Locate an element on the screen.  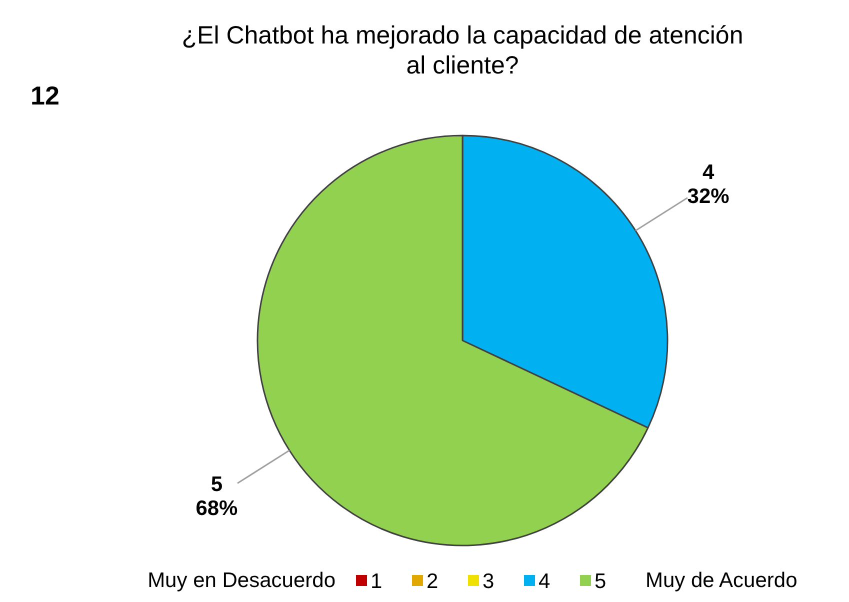
slice-label: 5 is located at coordinates (216, 484).